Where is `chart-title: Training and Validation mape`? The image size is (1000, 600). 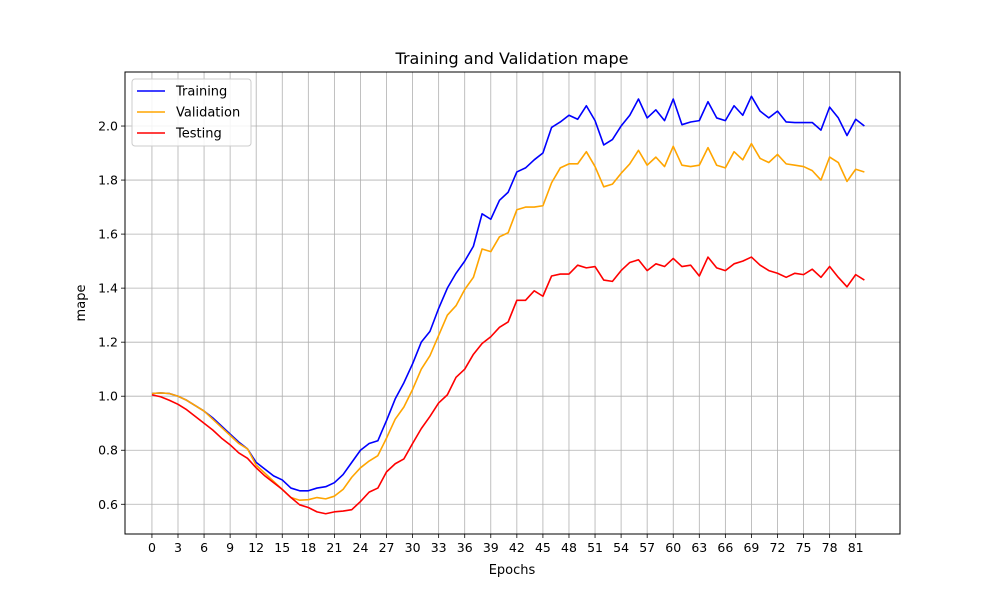 chart-title: Training and Validation mape is located at coordinates (512, 58).